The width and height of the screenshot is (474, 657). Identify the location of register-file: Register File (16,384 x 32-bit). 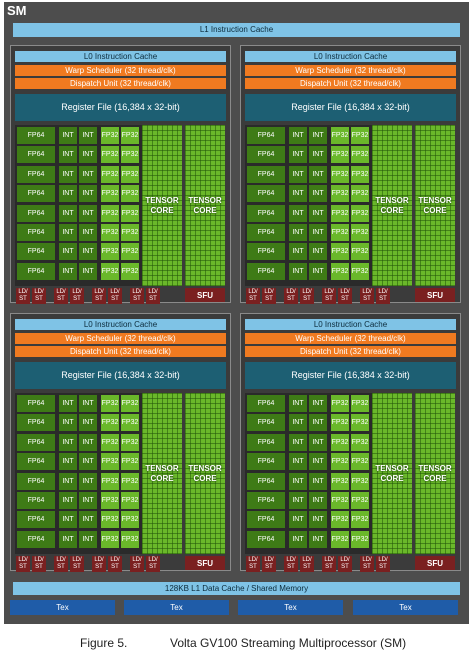
(350, 375).